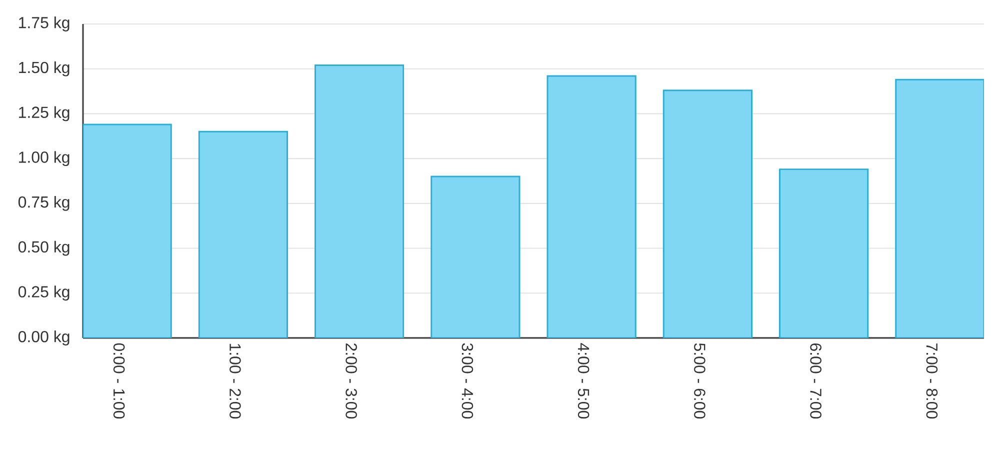 This screenshot has height=466, width=1000. What do you see at coordinates (351, 381) in the screenshot?
I see `x-tick-label: 2:00 - 3:00` at bounding box center [351, 381].